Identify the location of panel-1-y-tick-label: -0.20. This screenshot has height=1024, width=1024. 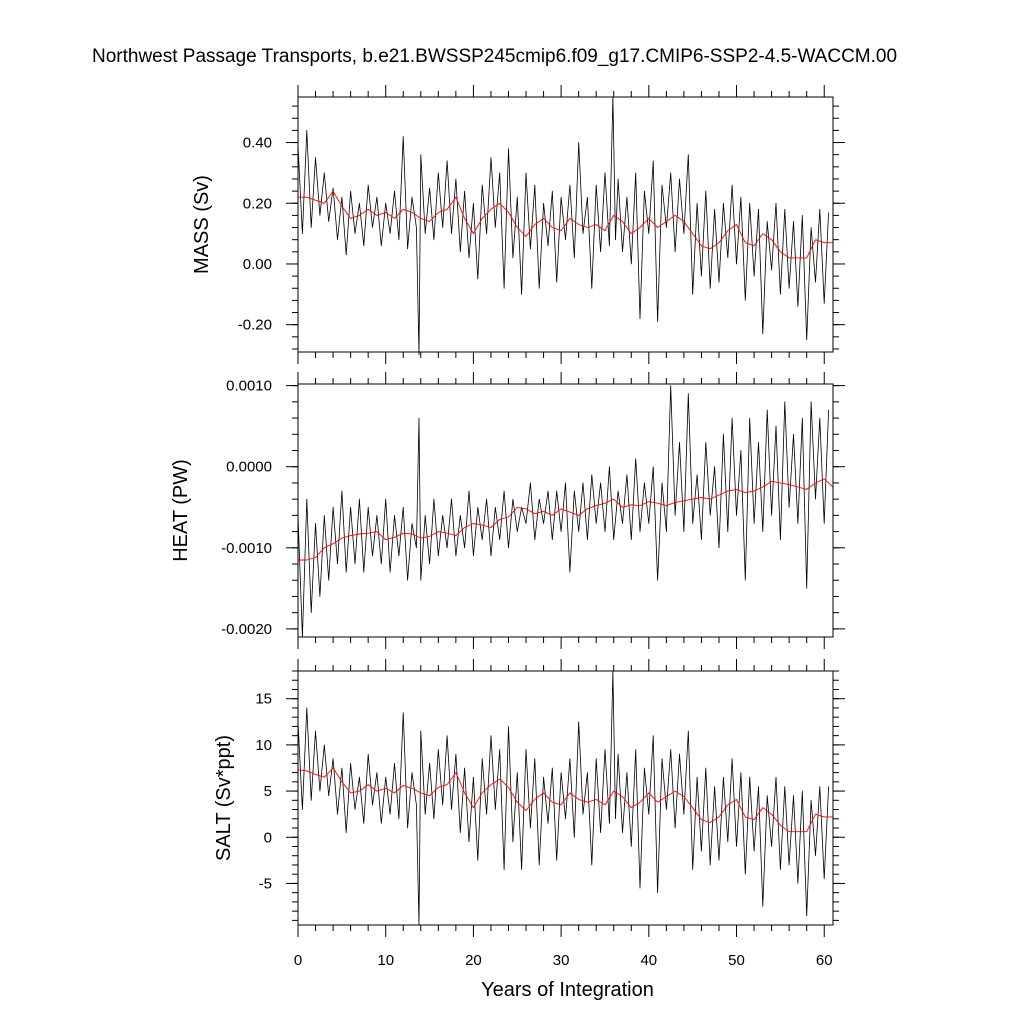
(255, 325).